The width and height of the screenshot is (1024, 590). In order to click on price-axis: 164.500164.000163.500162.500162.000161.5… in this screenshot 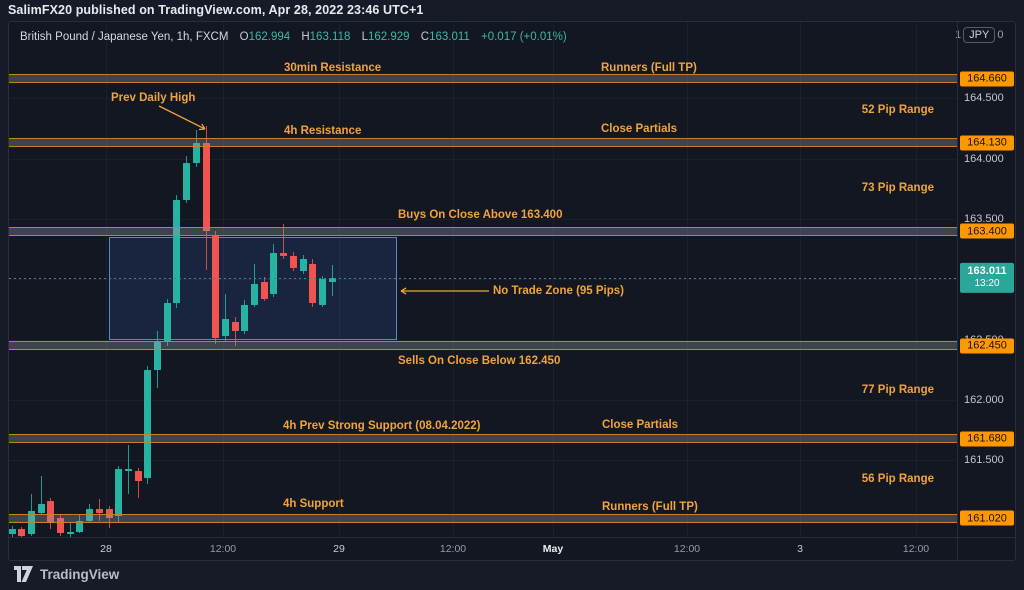, I will do `click(987, 279)`.